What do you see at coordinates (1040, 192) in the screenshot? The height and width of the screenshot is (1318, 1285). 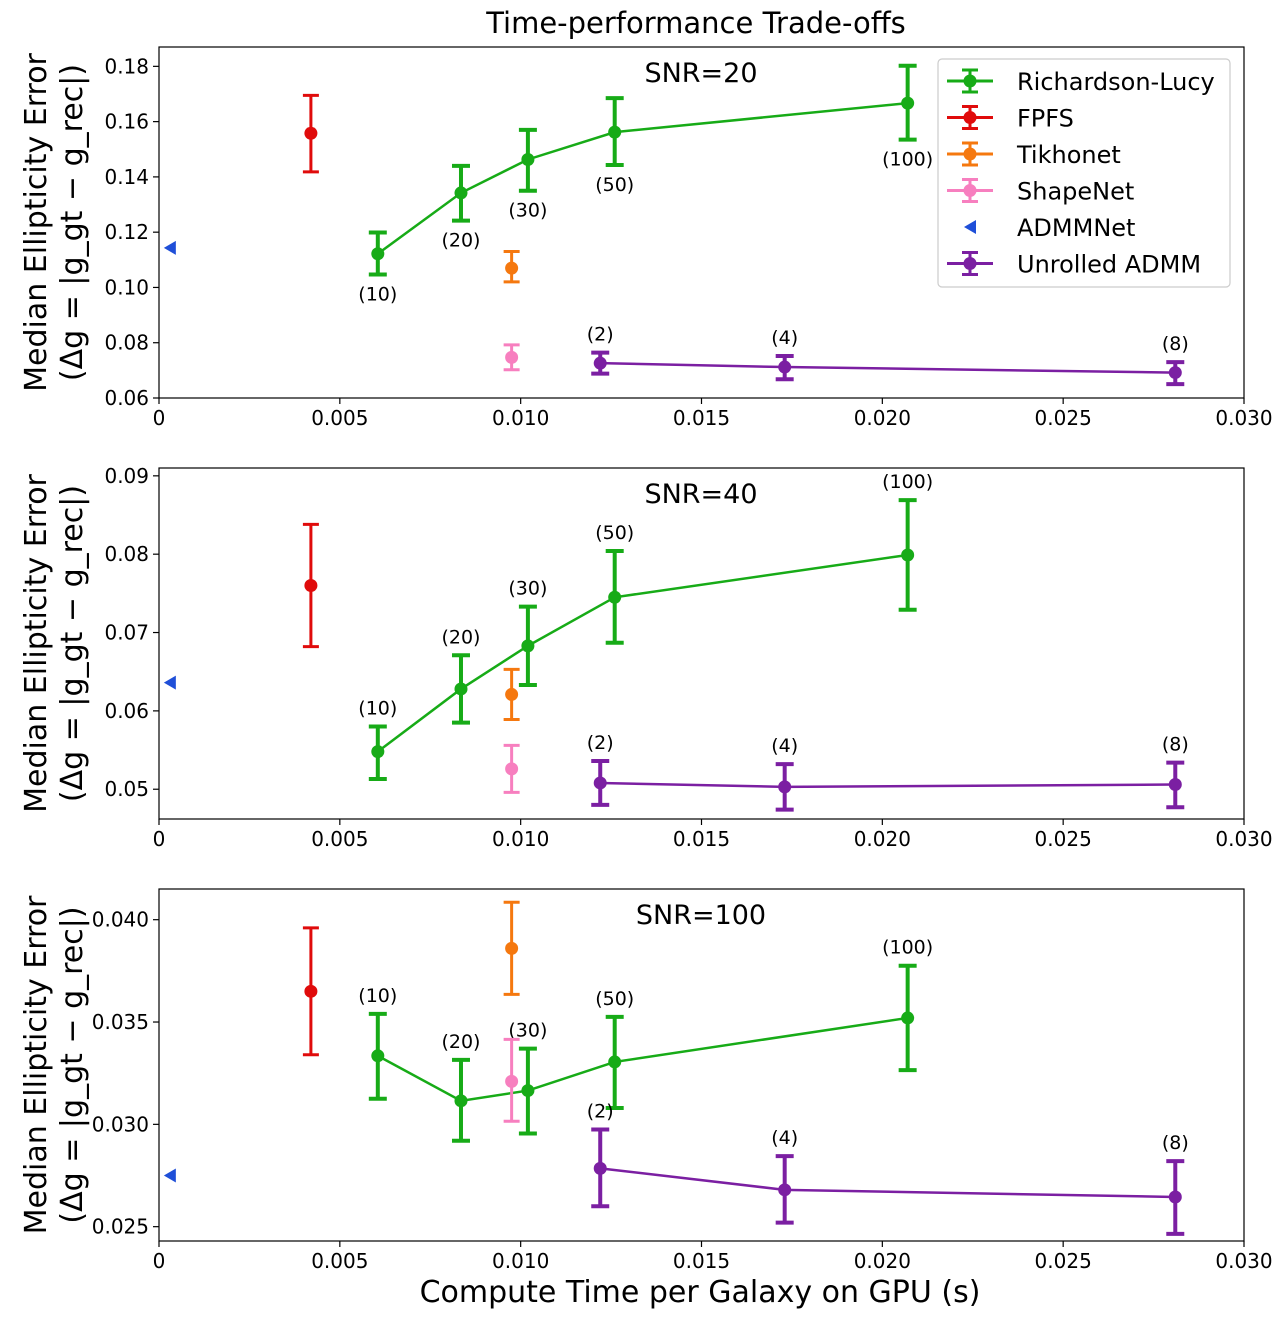 I see `legend-entry: ShapeNet` at bounding box center [1040, 192].